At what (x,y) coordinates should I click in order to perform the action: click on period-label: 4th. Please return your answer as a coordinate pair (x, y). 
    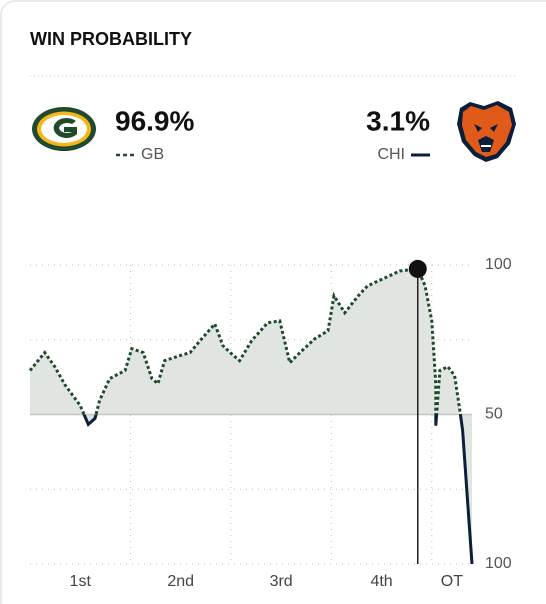
    Looking at the image, I should click on (381, 581).